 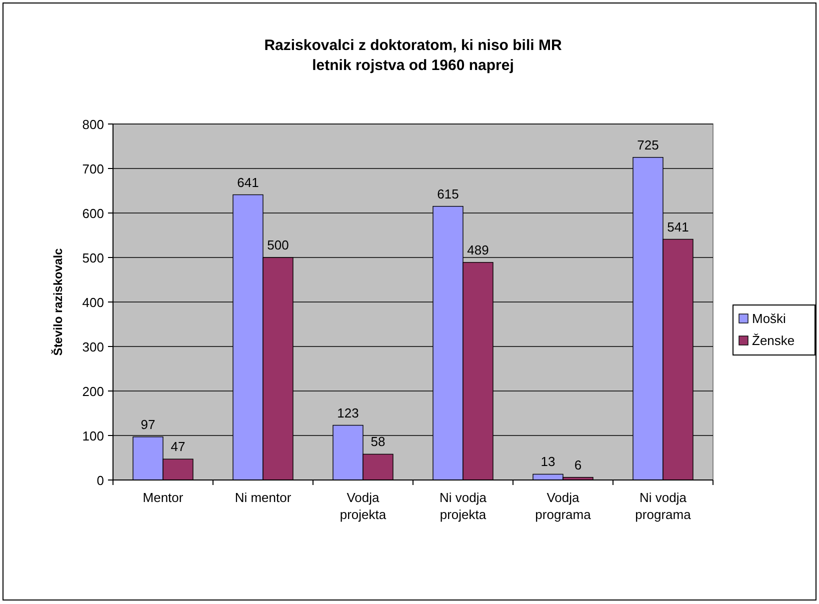 I want to click on y-tick-label: 300, so click(x=93, y=347).